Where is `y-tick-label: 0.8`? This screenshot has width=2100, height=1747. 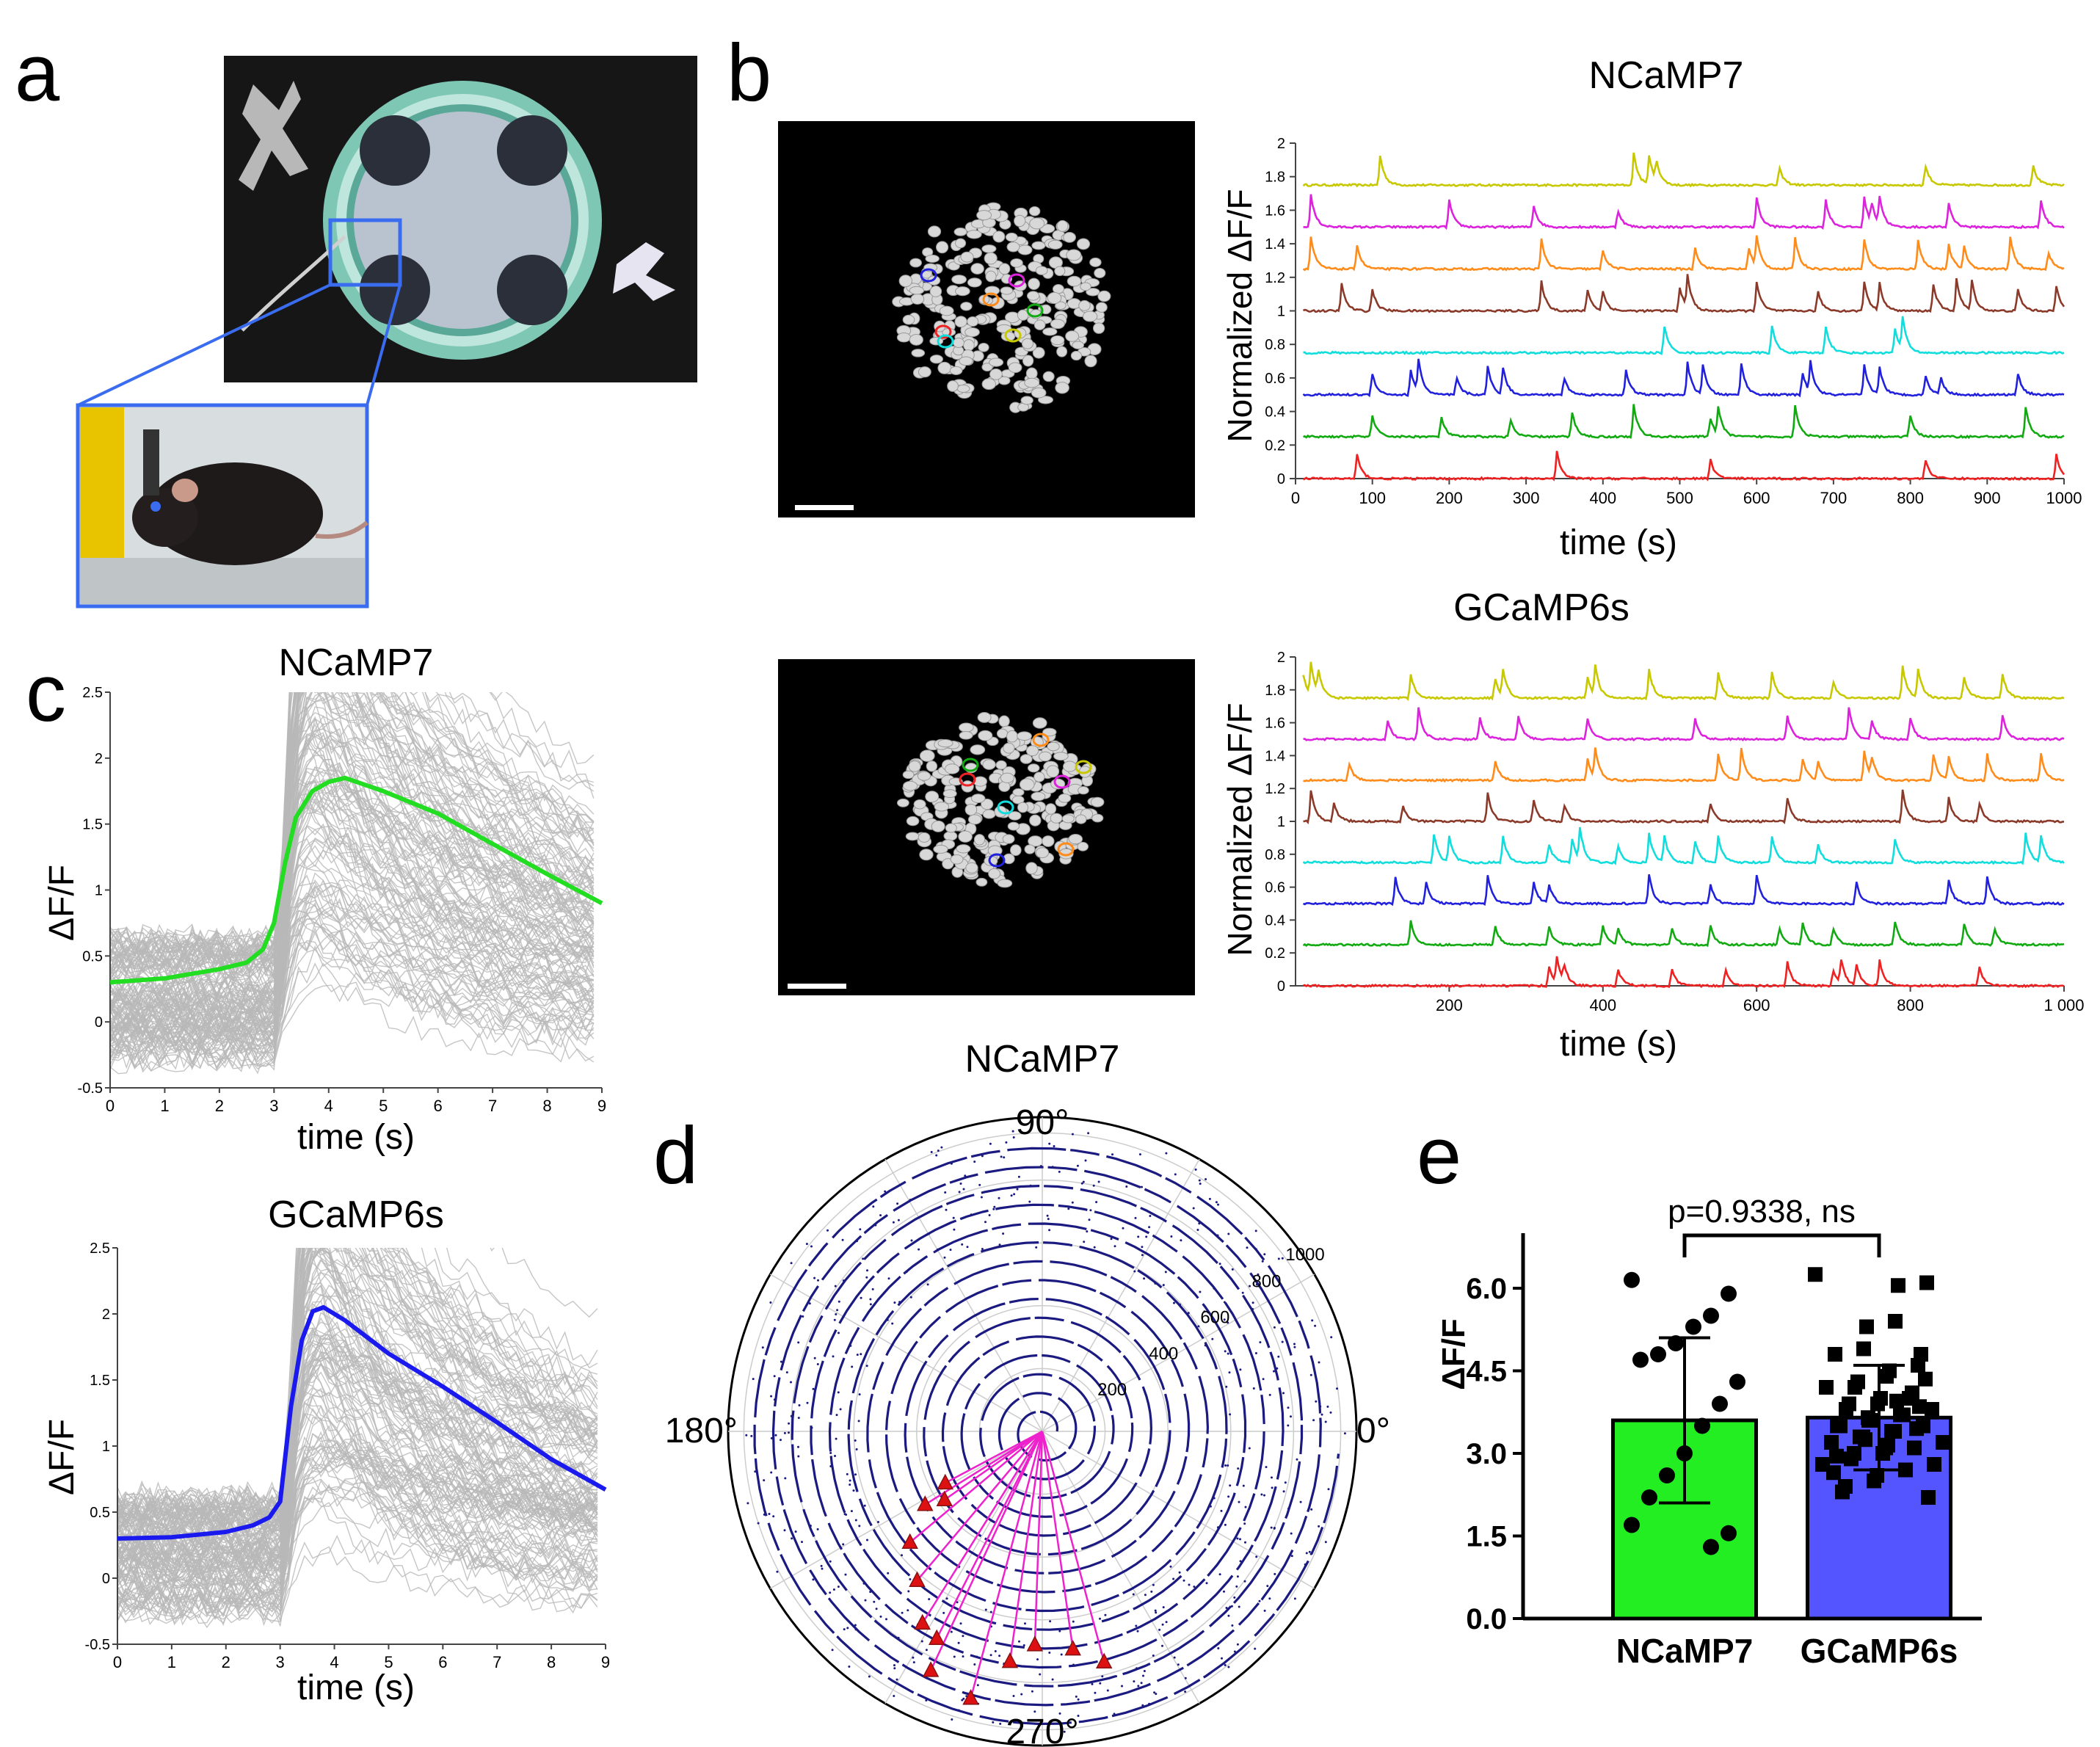 y-tick-label: 0.8 is located at coordinates (1275, 345).